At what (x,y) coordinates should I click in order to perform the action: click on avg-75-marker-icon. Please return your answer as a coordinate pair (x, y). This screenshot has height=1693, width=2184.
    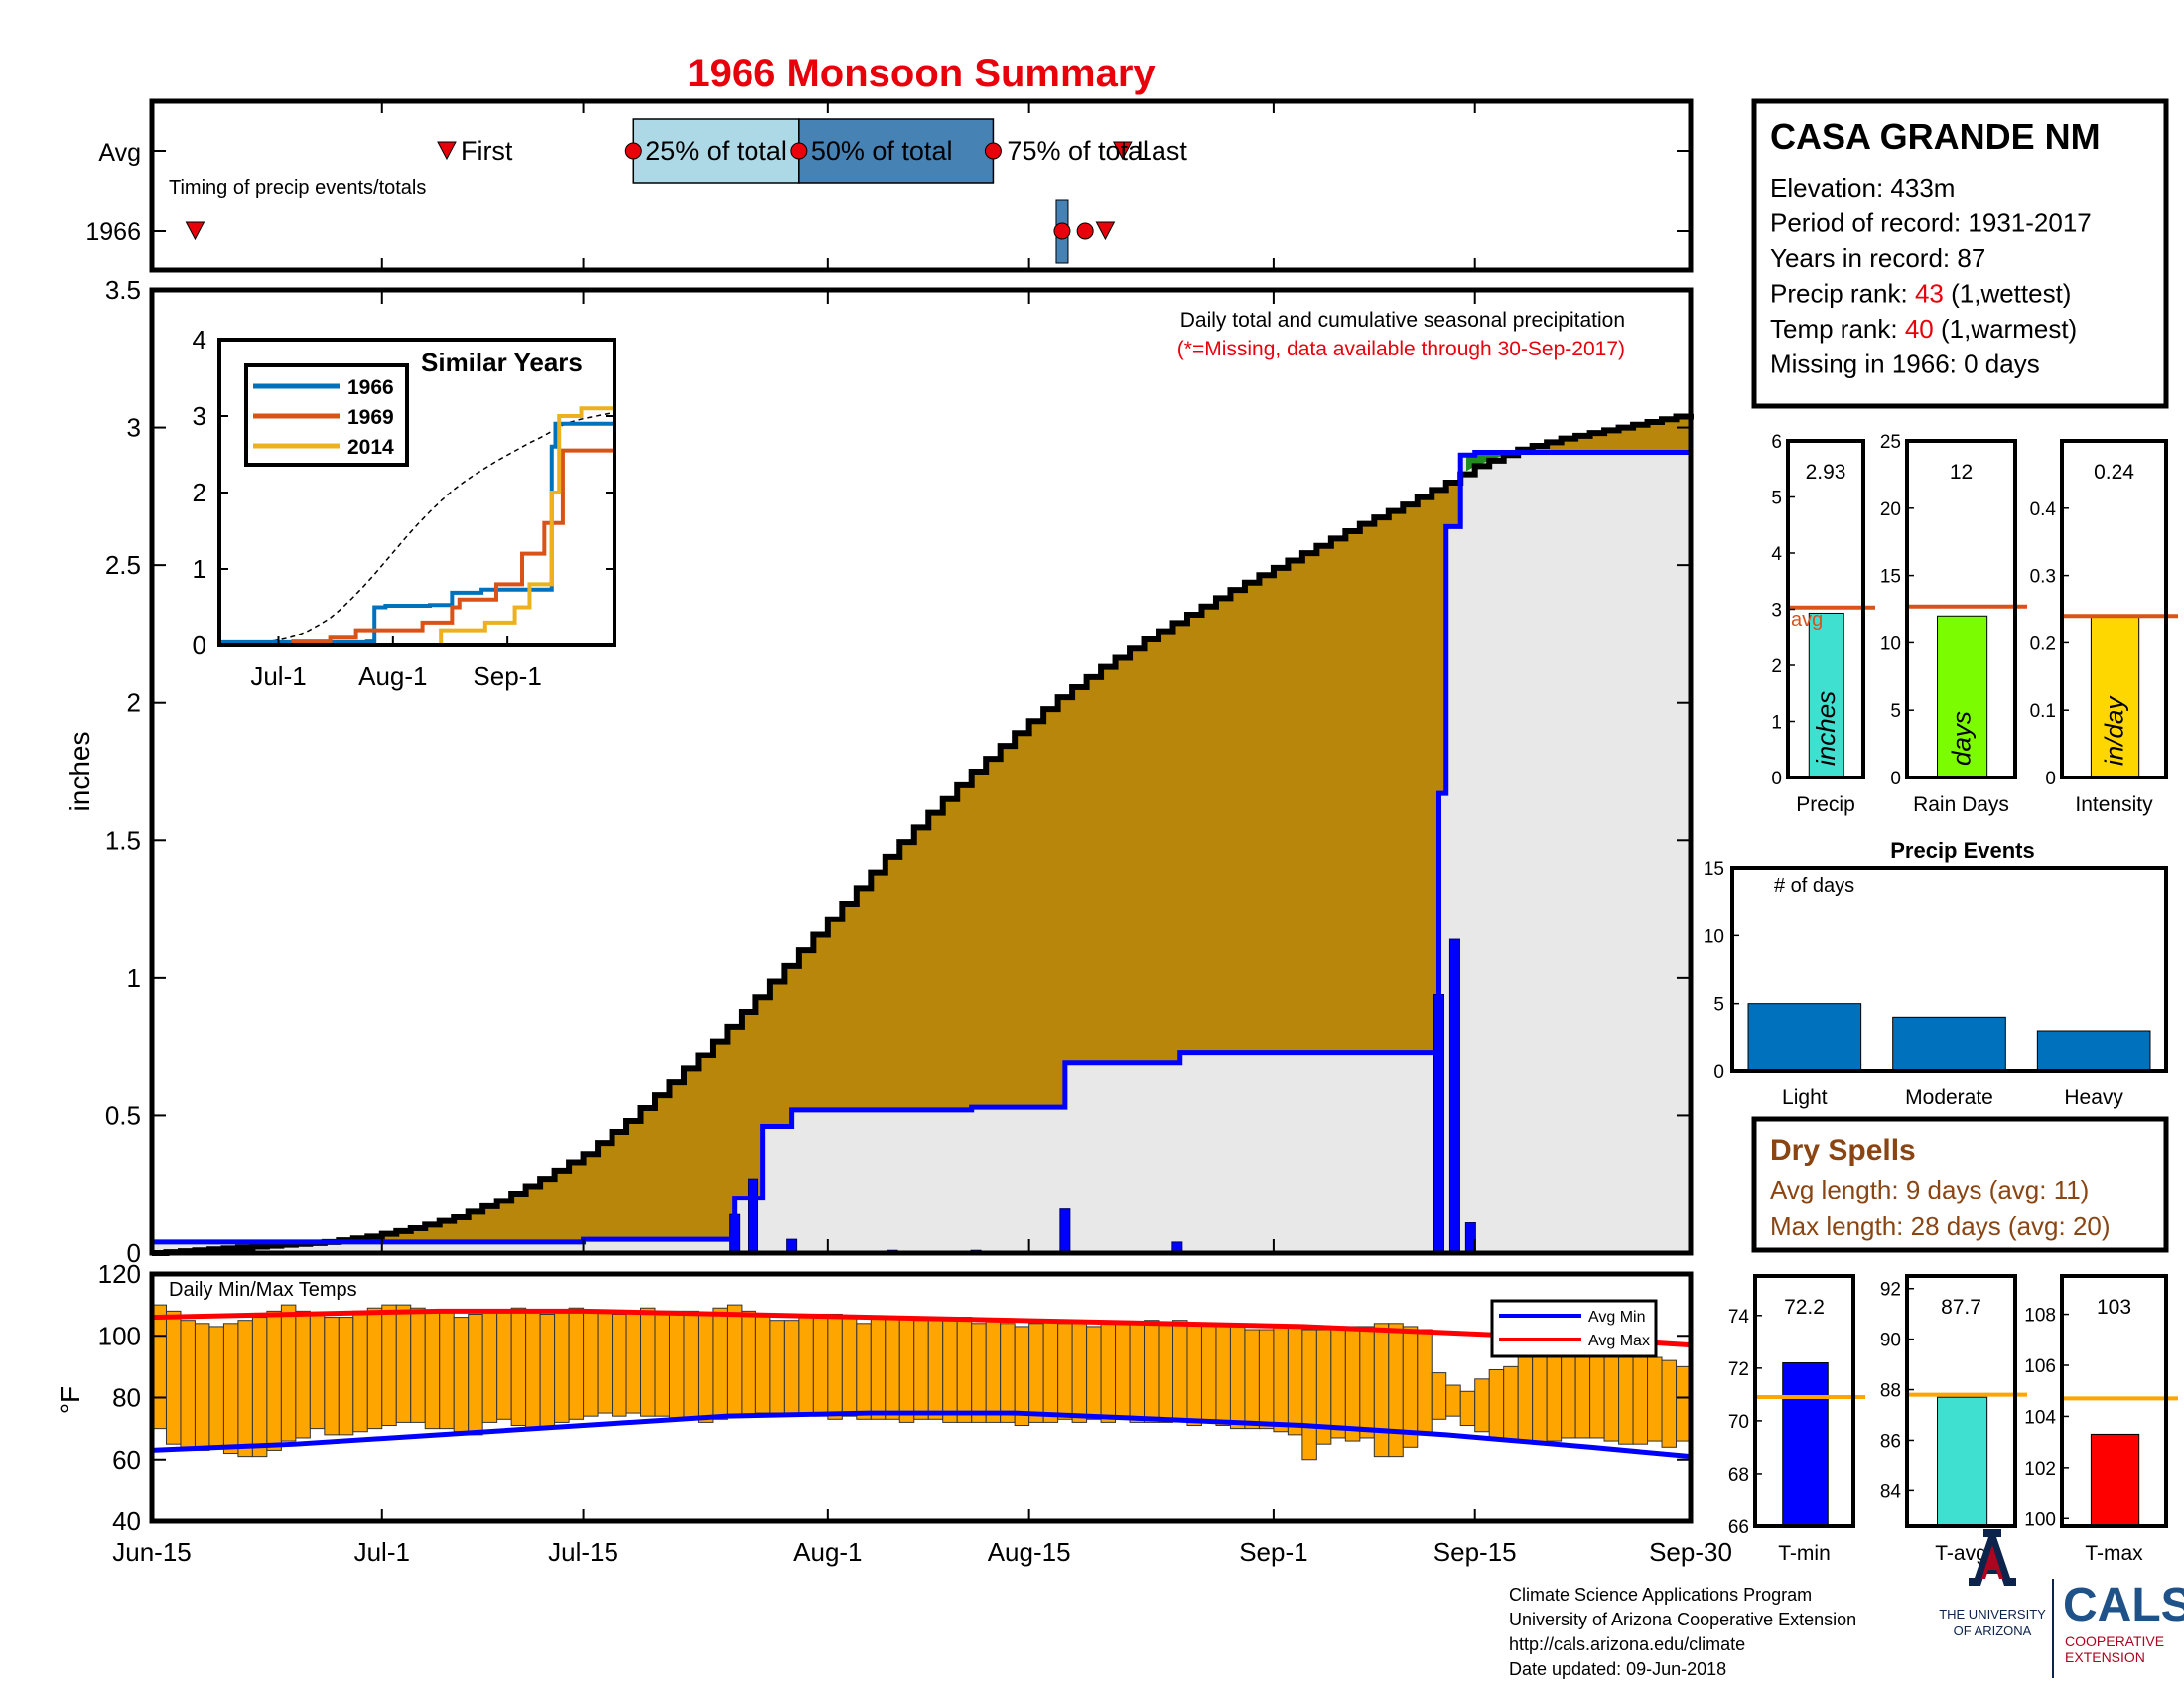
    Looking at the image, I should click on (993, 151).